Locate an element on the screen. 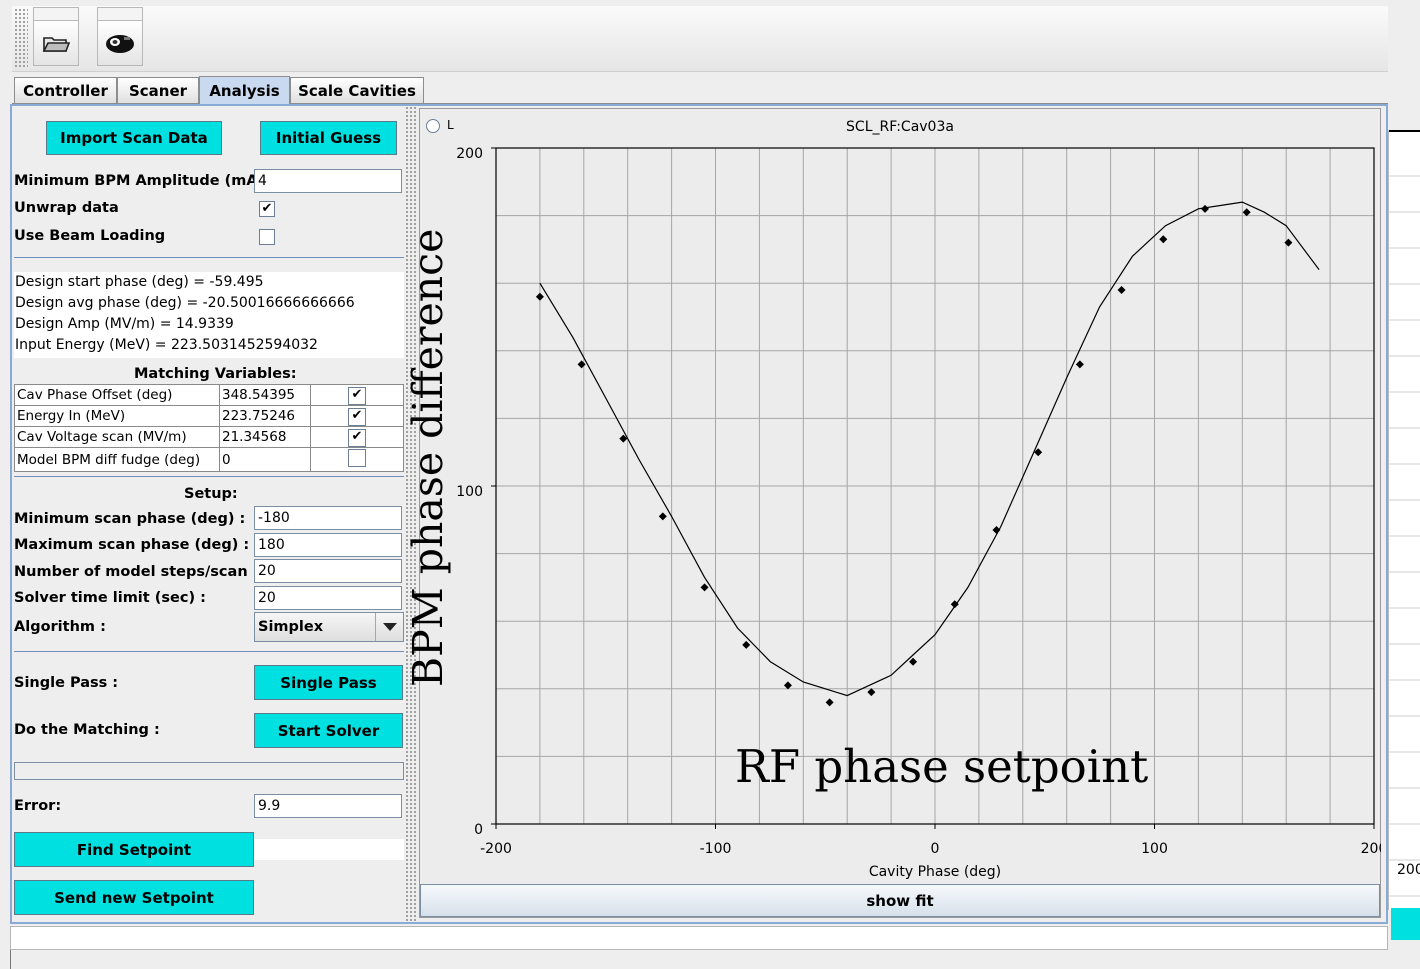  algorithm-value: Simplex is located at coordinates (291, 627).